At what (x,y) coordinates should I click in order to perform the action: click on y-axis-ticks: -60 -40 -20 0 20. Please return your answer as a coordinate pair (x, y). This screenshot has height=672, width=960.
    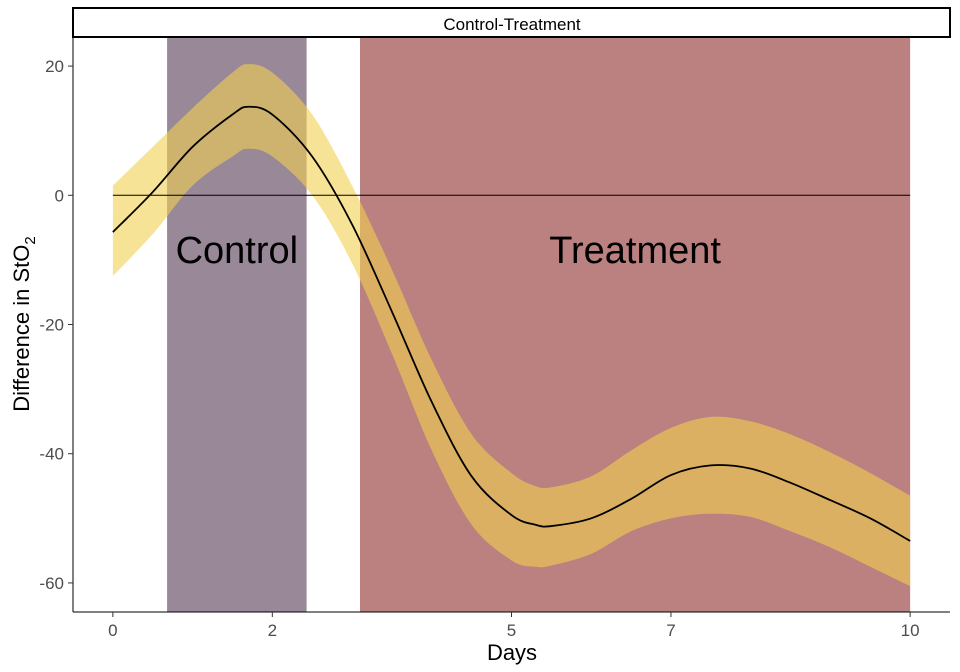
    Looking at the image, I should click on (56, 325).